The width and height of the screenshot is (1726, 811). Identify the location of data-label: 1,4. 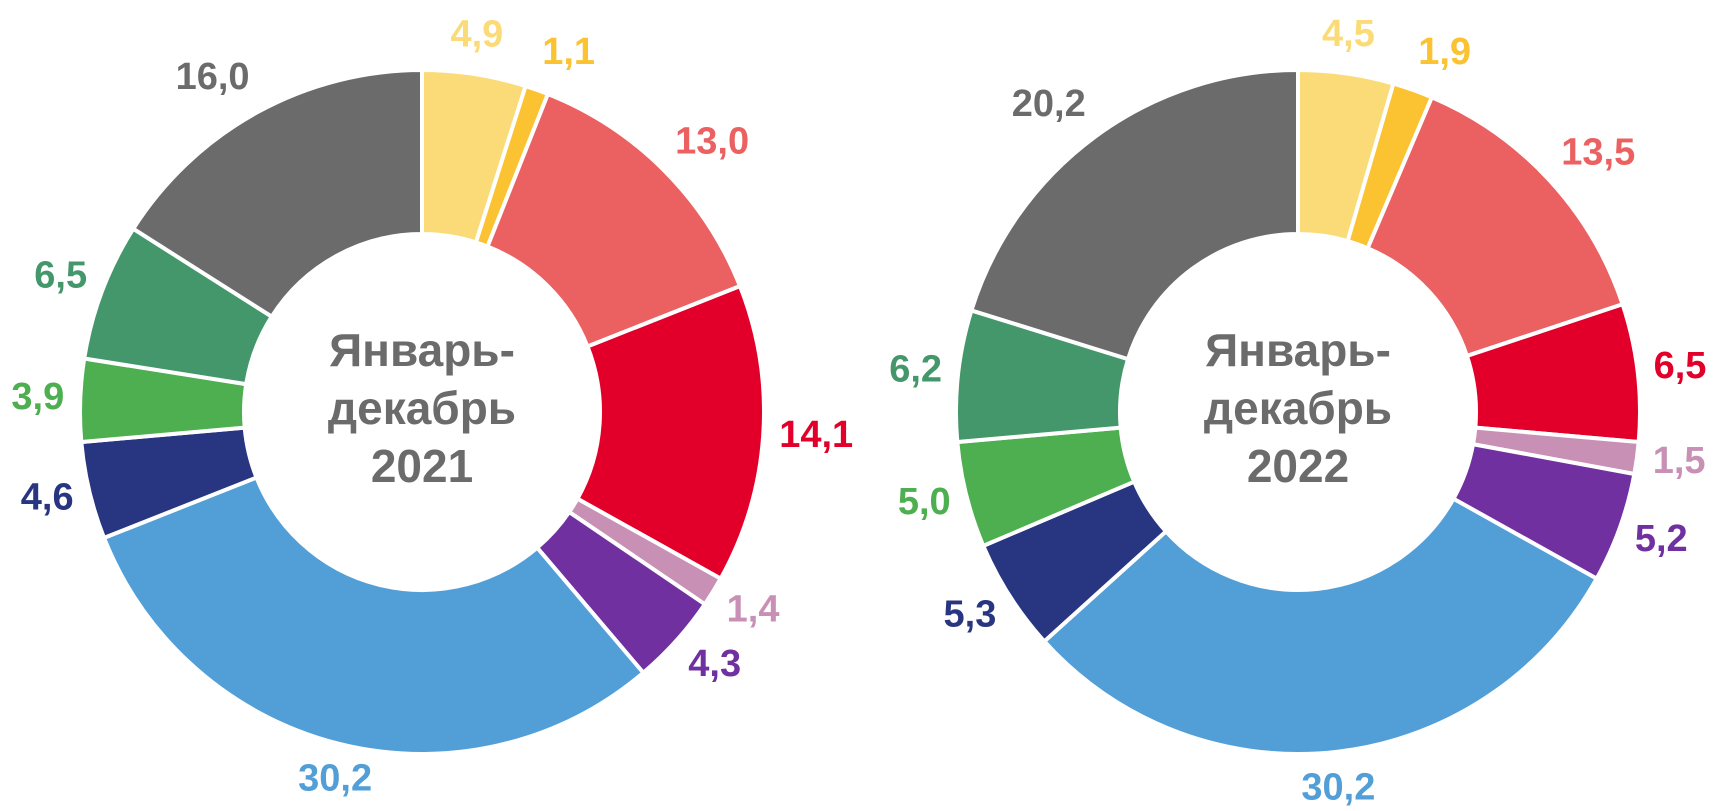
(753, 610).